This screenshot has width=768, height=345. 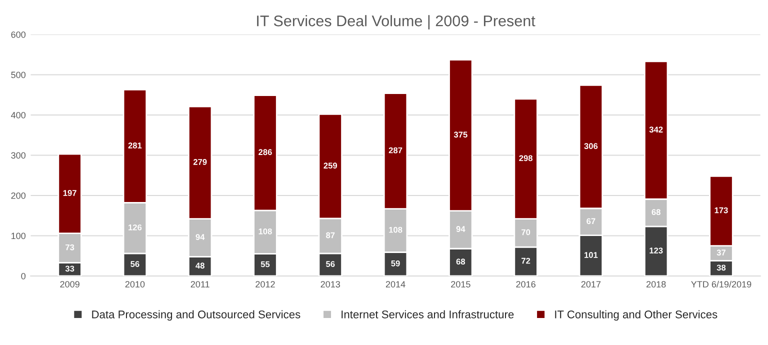 I want to click on data-label: 279, so click(x=200, y=162).